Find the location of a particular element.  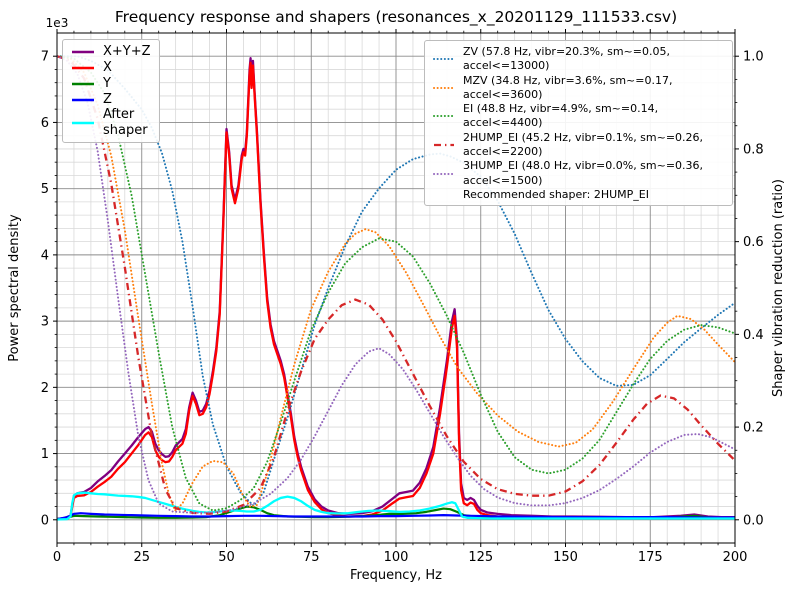

y-right-tick-label: 1.0 is located at coordinates (753, 57).